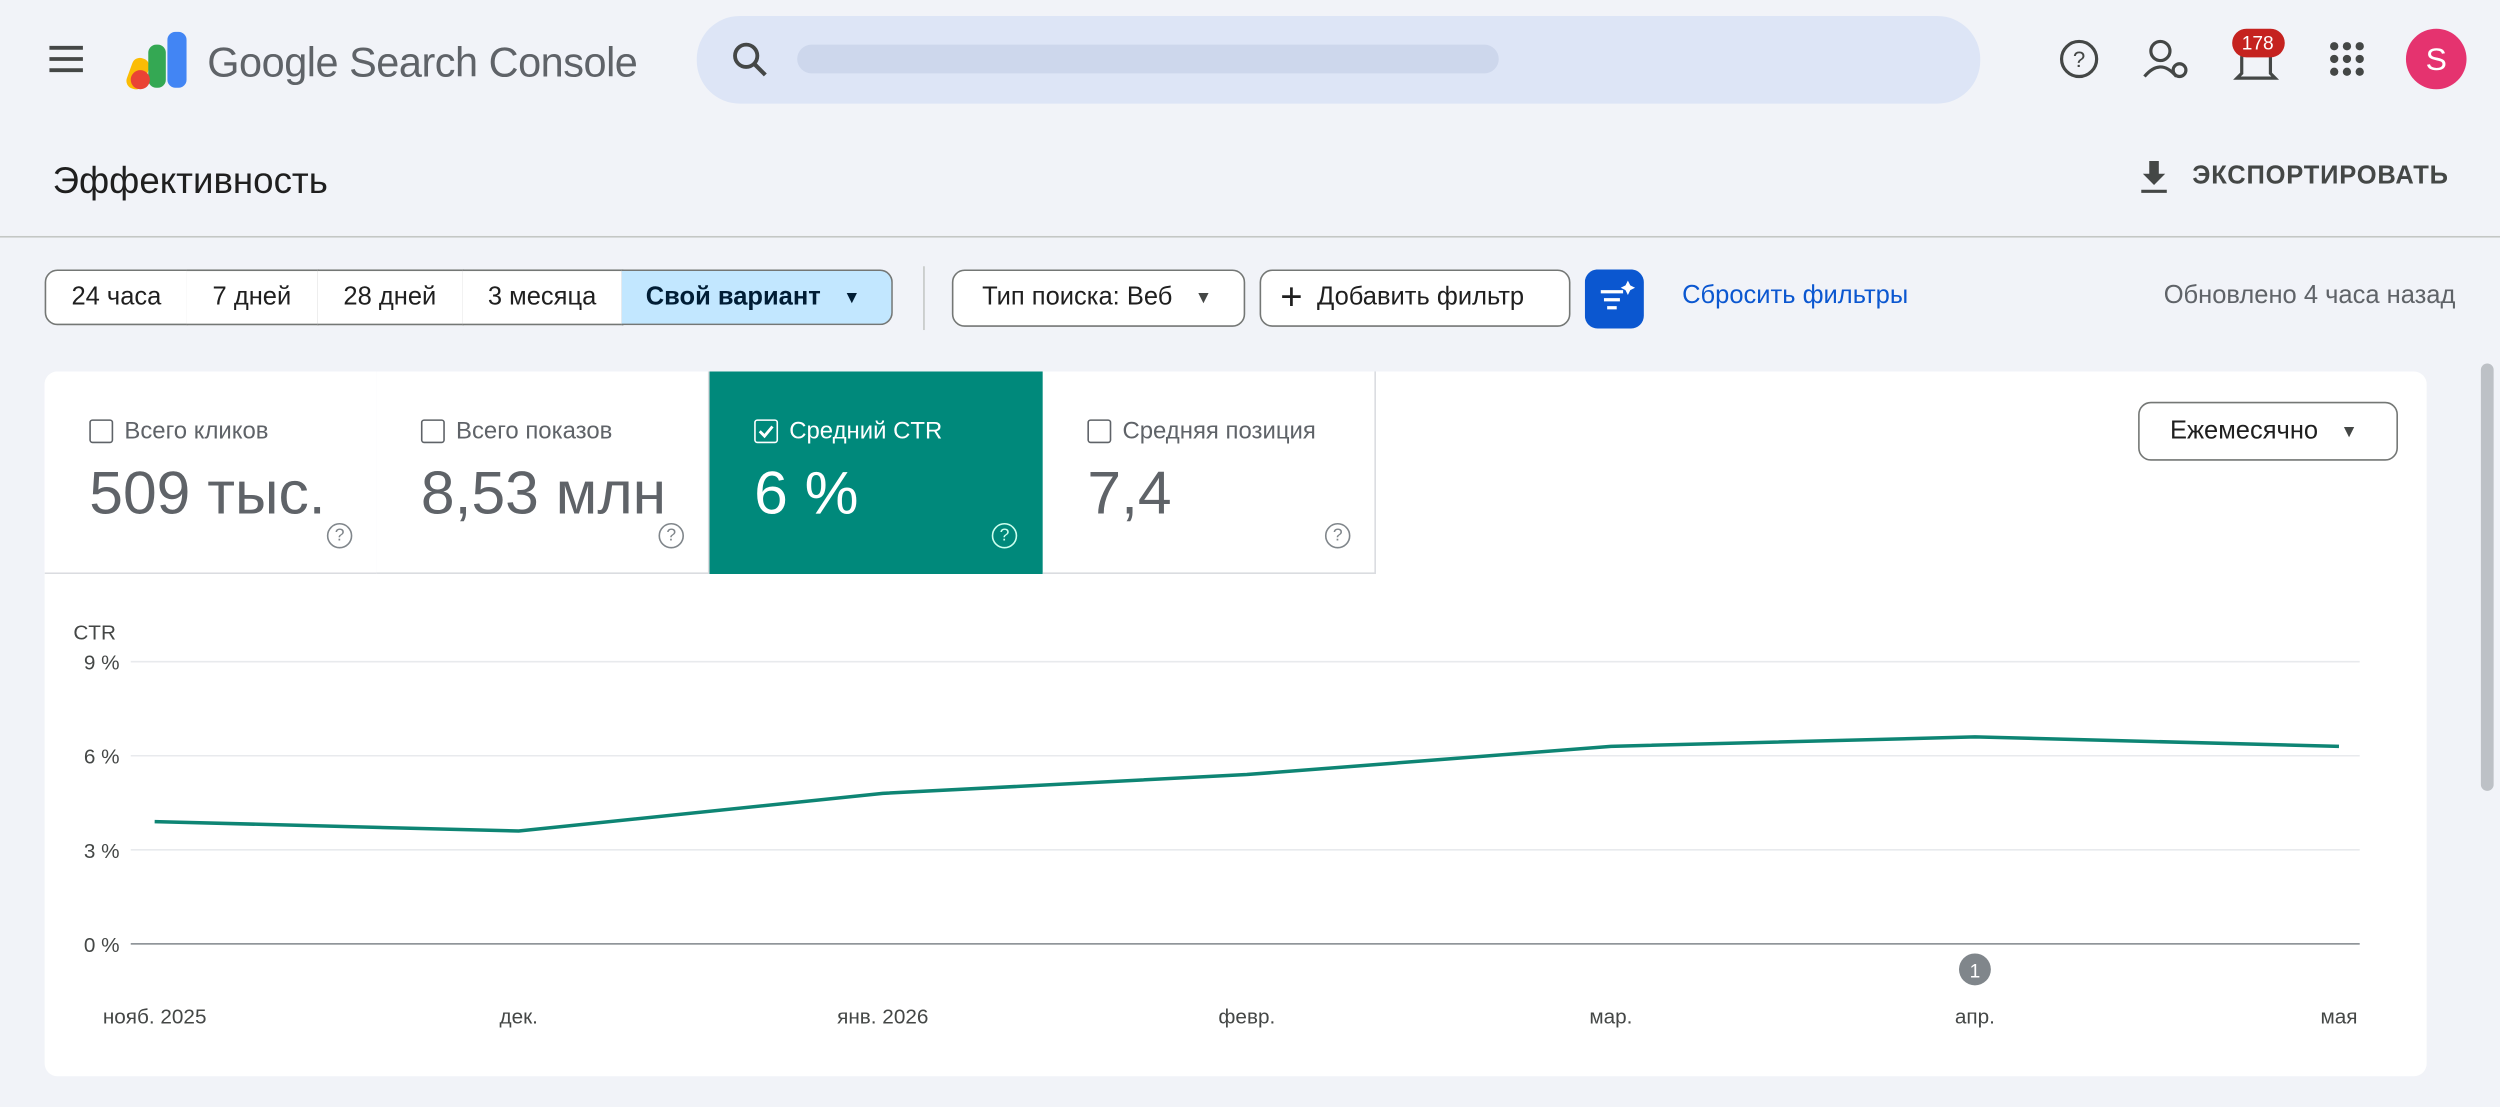 The image size is (2500, 1107). What do you see at coordinates (155, 1017) in the screenshot?
I see `x-tick-label: нояб. 2025` at bounding box center [155, 1017].